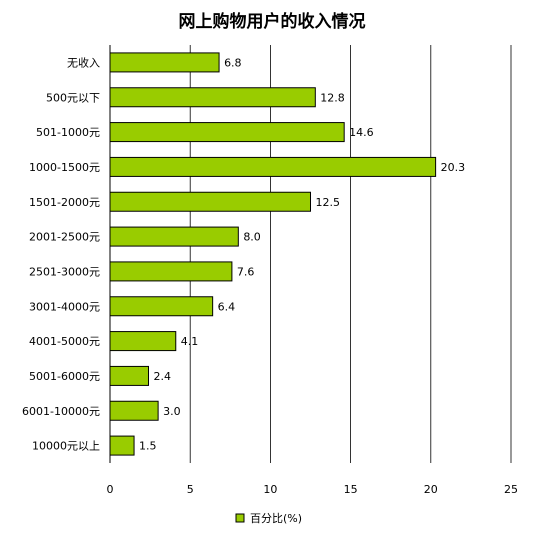 The height and width of the screenshot is (540, 544). What do you see at coordinates (73, 97) in the screenshot?
I see `category-label: 500元以下` at bounding box center [73, 97].